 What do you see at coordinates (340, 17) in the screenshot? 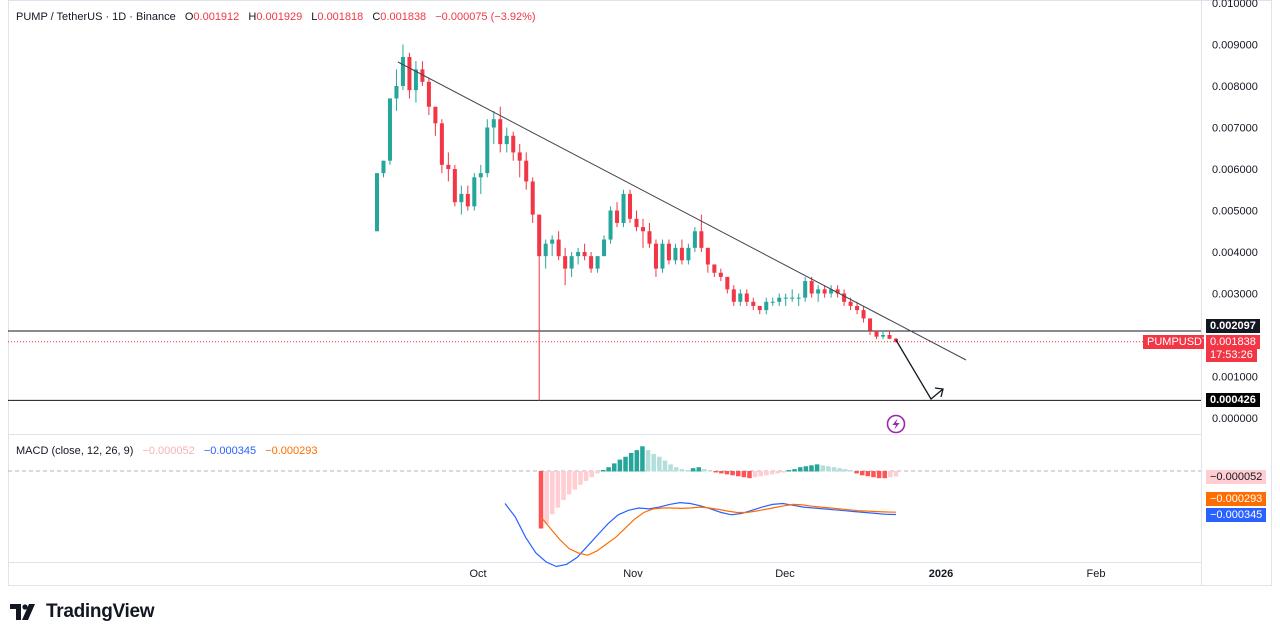
I see `low-value: 0.001818` at bounding box center [340, 17].